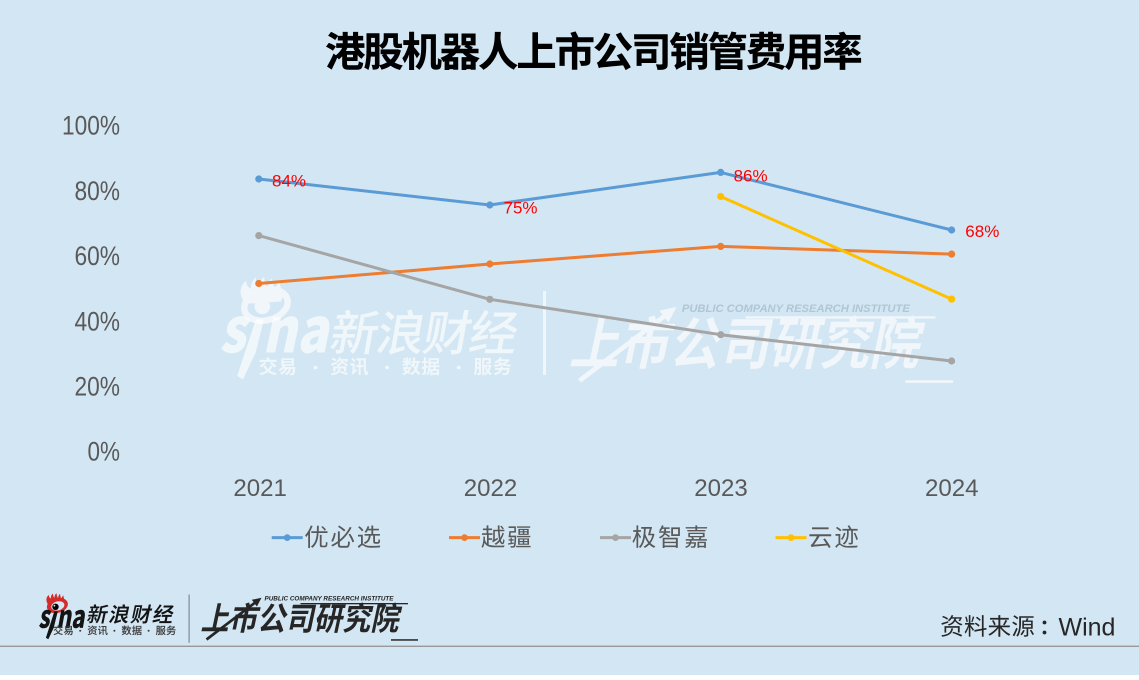 This screenshot has width=1139, height=680. Describe the element at coordinates (751, 175) in the screenshot. I see `svg-text: 86%` at that location.